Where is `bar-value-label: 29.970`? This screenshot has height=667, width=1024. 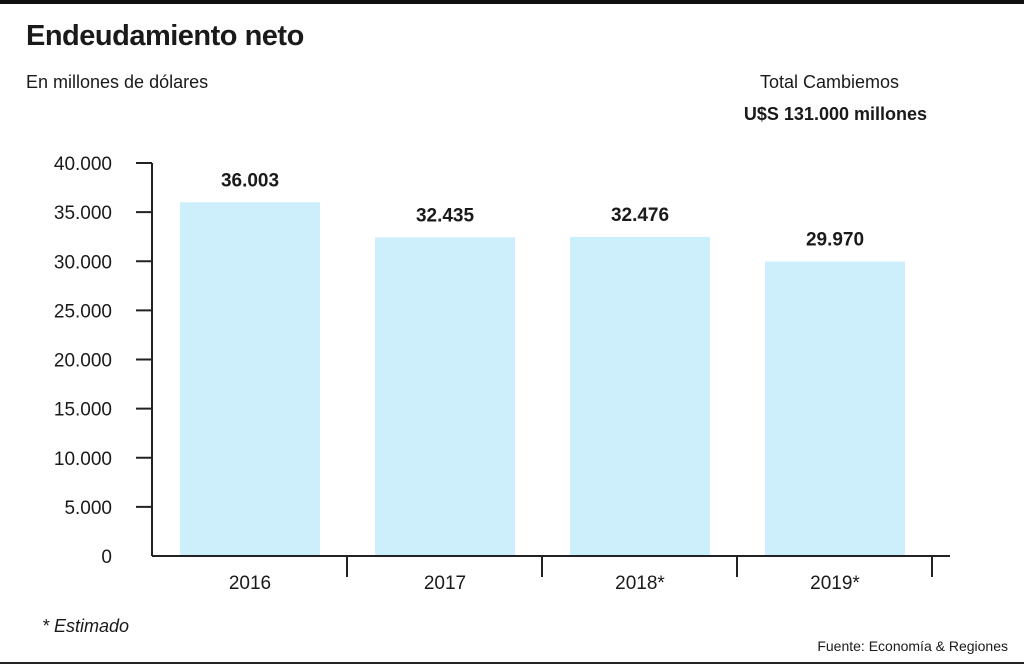
bar-value-label: 29.970 is located at coordinates (835, 240).